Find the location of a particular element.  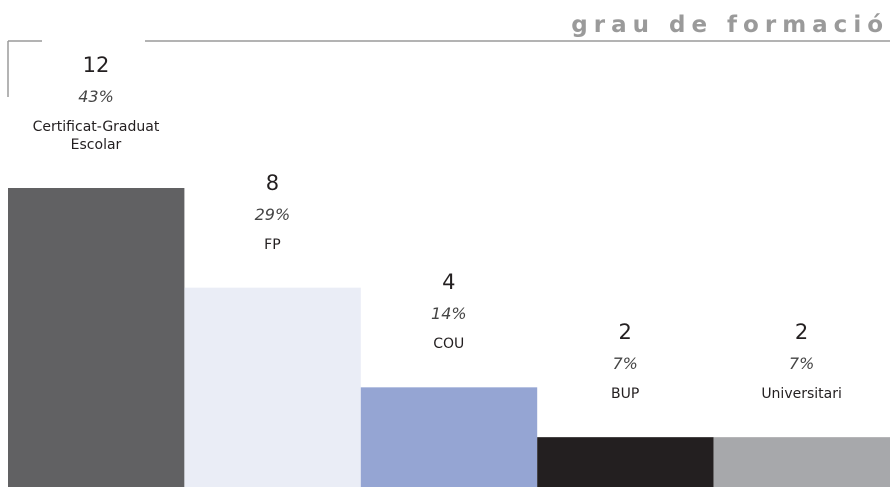

value-label: 12 is located at coordinates (96, 65).